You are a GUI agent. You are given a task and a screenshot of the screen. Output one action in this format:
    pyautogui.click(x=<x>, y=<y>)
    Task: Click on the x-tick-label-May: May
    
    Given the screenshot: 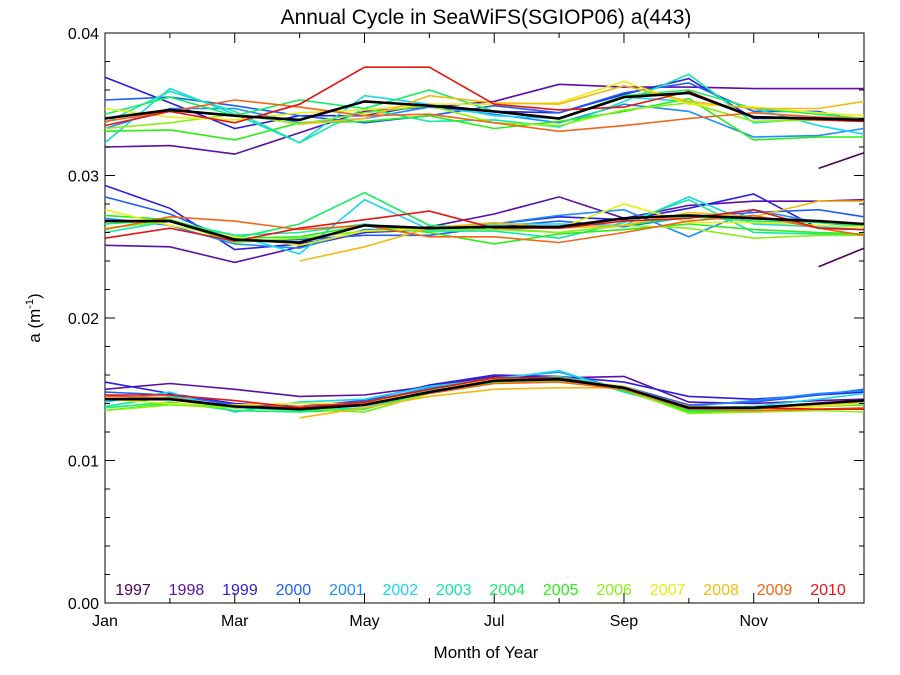 What is the action you would take?
    pyautogui.click(x=364, y=621)
    